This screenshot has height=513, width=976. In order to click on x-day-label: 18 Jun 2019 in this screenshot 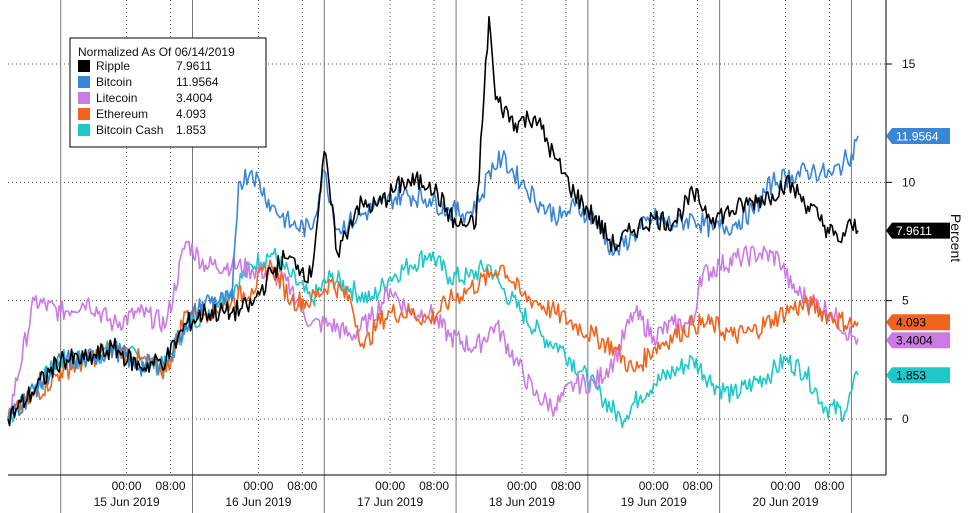, I will do `click(522, 502)`.